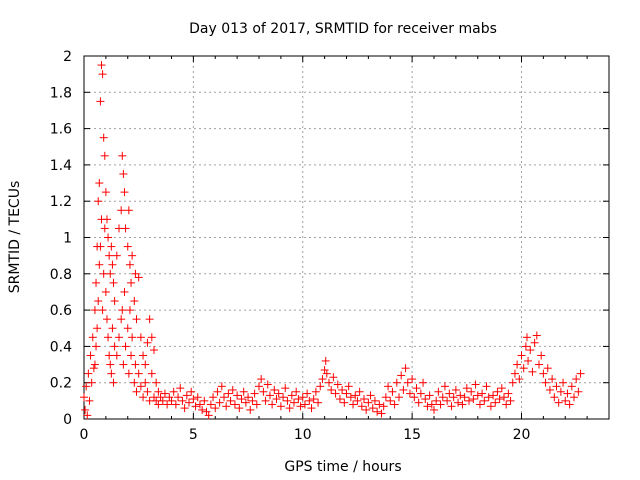 The height and width of the screenshot is (480, 640). What do you see at coordinates (67, 239) in the screenshot?
I see `y-tick-label: 1` at bounding box center [67, 239].